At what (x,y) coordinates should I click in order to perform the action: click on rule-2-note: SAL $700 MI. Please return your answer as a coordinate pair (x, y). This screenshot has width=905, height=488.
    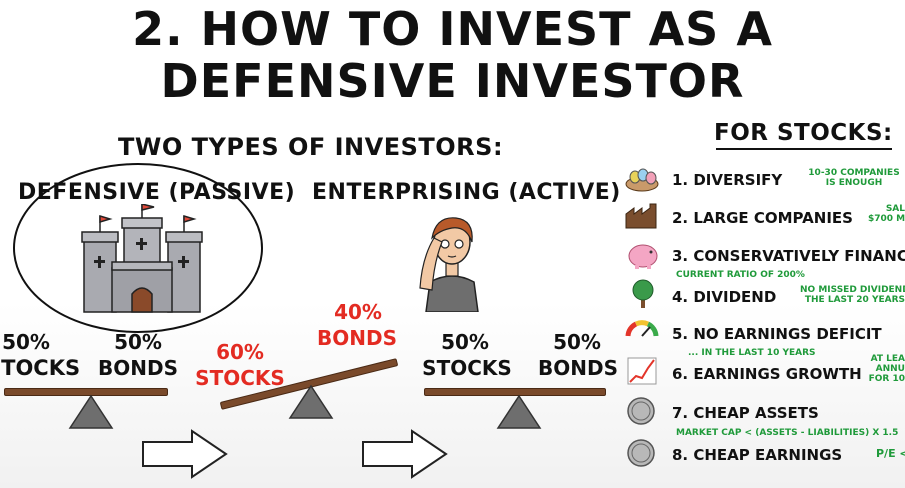
    Looking at the image, I should click on (886, 214).